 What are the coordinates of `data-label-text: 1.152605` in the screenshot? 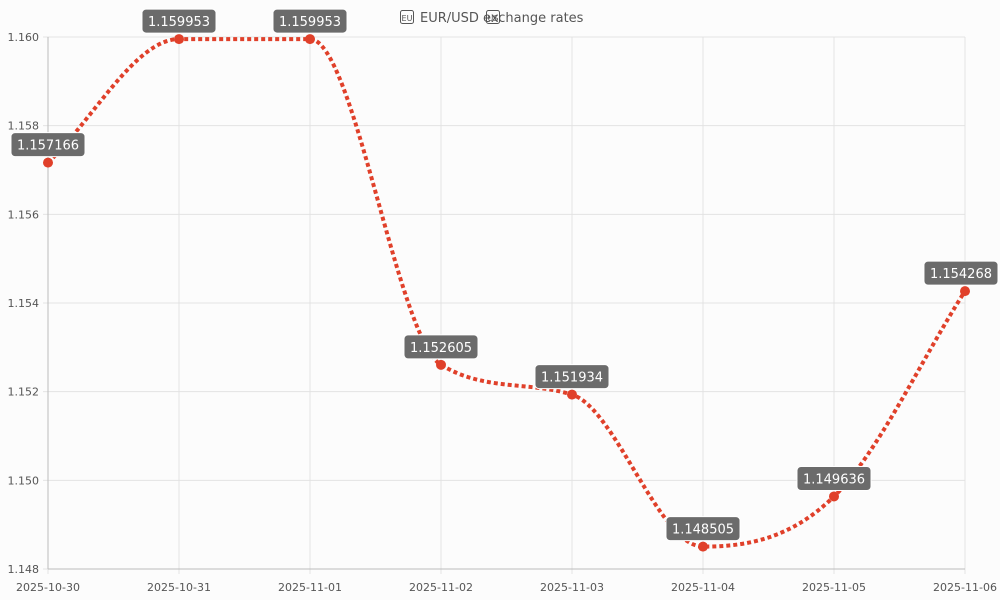 It's located at (441, 348).